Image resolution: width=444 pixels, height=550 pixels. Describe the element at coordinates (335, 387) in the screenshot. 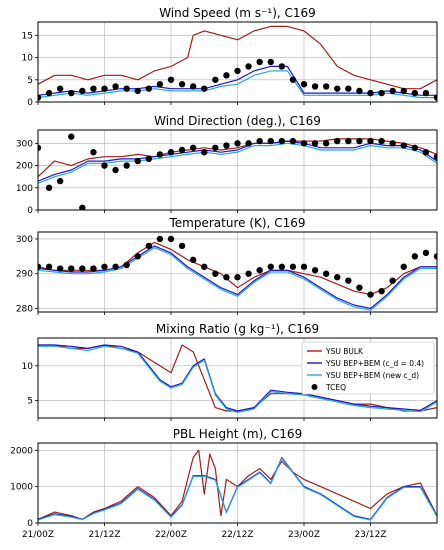

I see `legend-label: TCEQ` at that location.